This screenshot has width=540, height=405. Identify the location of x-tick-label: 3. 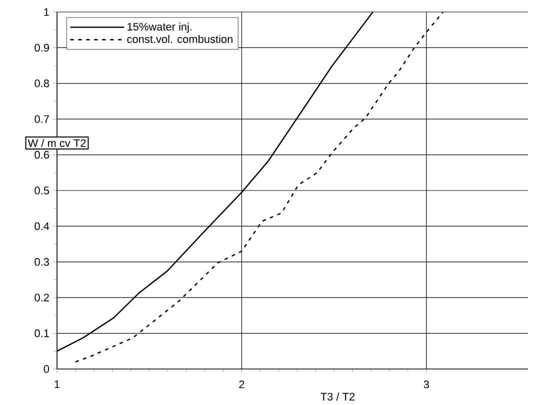
(426, 384).